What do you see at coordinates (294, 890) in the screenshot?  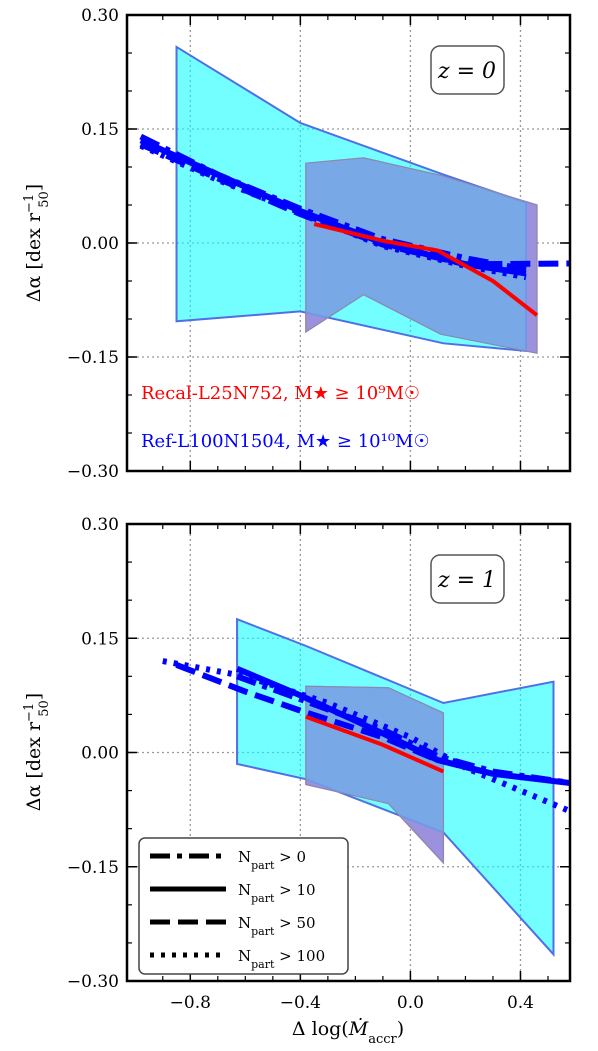 I see `legend-label-rest: > 10` at bounding box center [294, 890].